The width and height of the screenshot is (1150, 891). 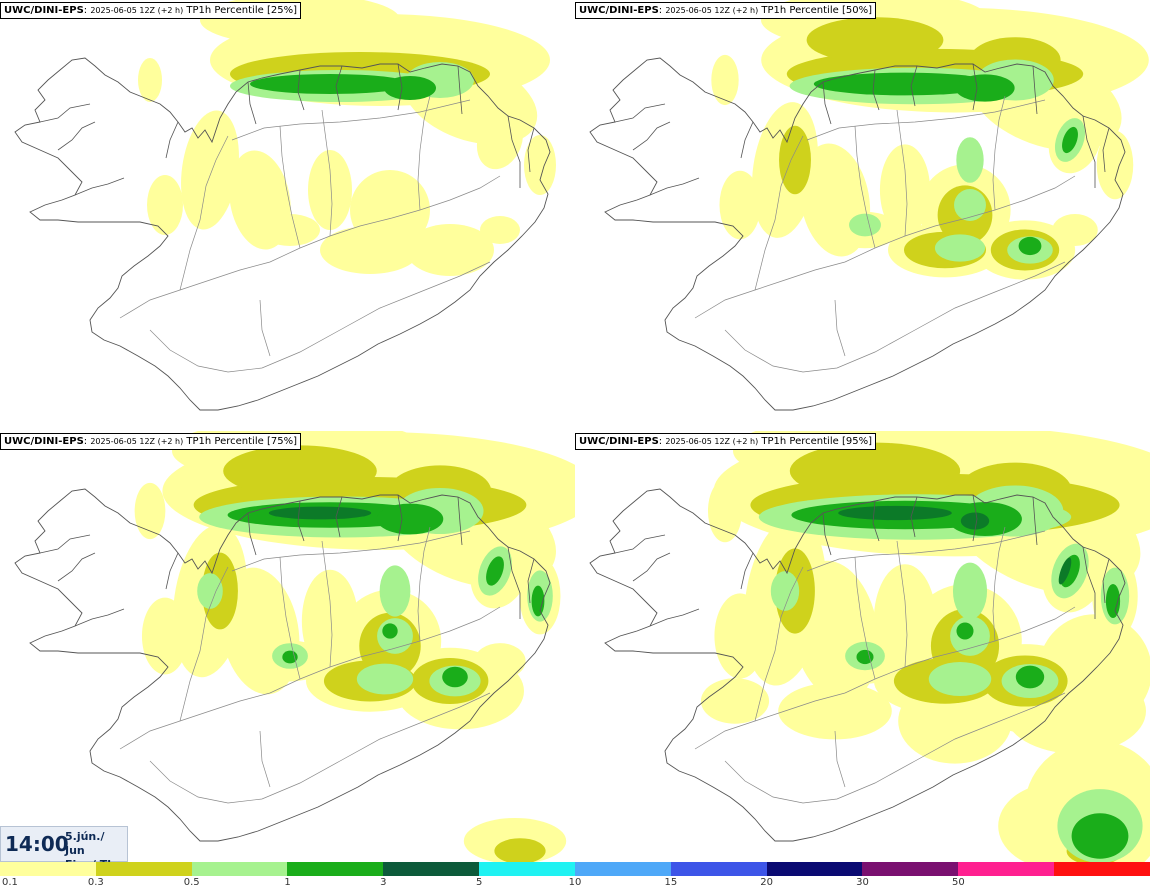 What do you see at coordinates (95, 882) in the screenshot?
I see `scale-tick-label: 0.3` at bounding box center [95, 882].